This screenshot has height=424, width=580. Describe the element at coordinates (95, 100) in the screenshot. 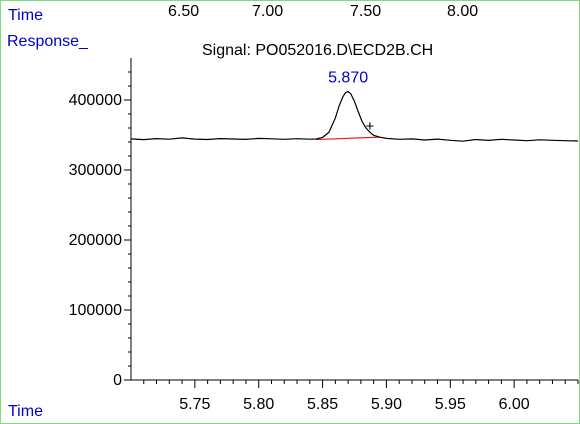

I see `y-tick-label: 400000` at that location.